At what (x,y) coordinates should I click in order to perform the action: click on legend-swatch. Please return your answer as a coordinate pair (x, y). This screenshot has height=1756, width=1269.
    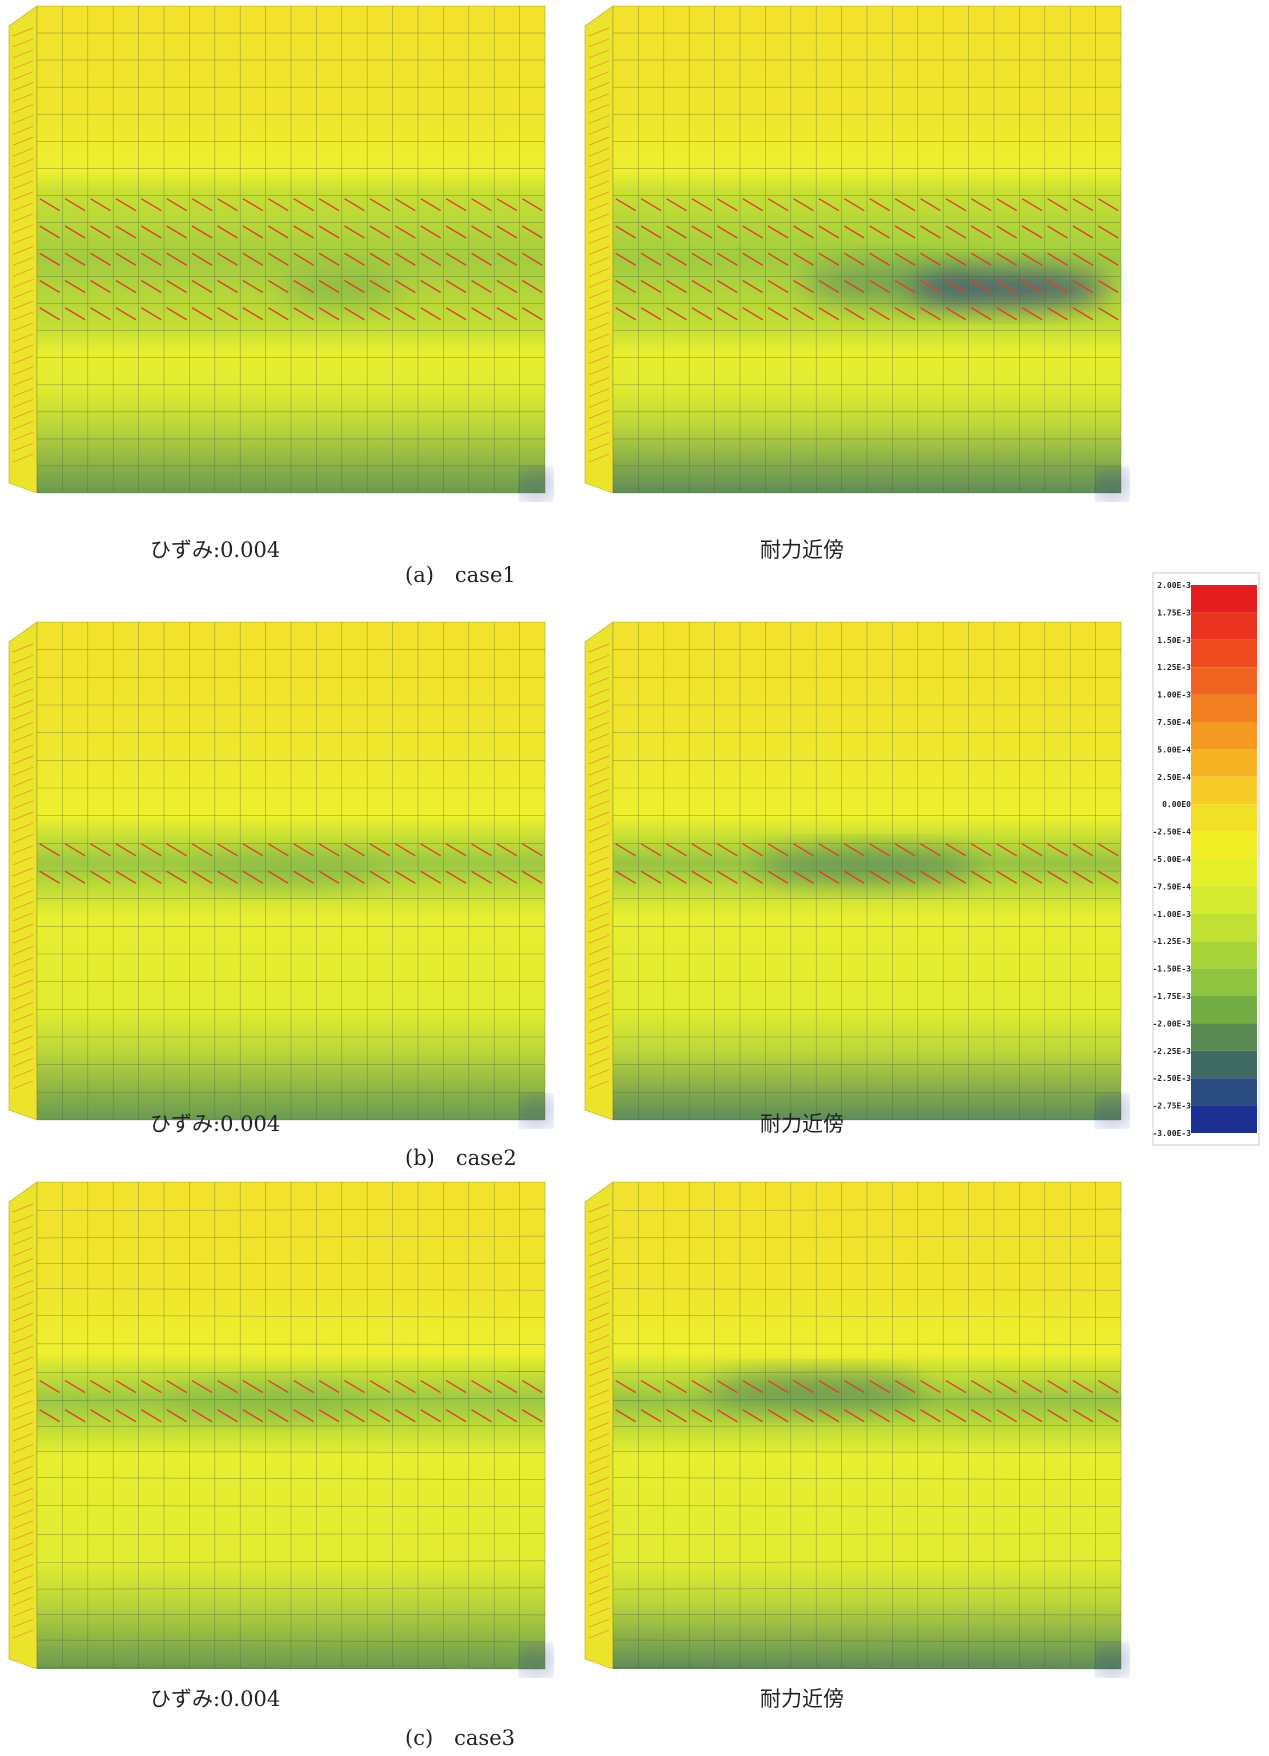
    Looking at the image, I should click on (1224, 599).